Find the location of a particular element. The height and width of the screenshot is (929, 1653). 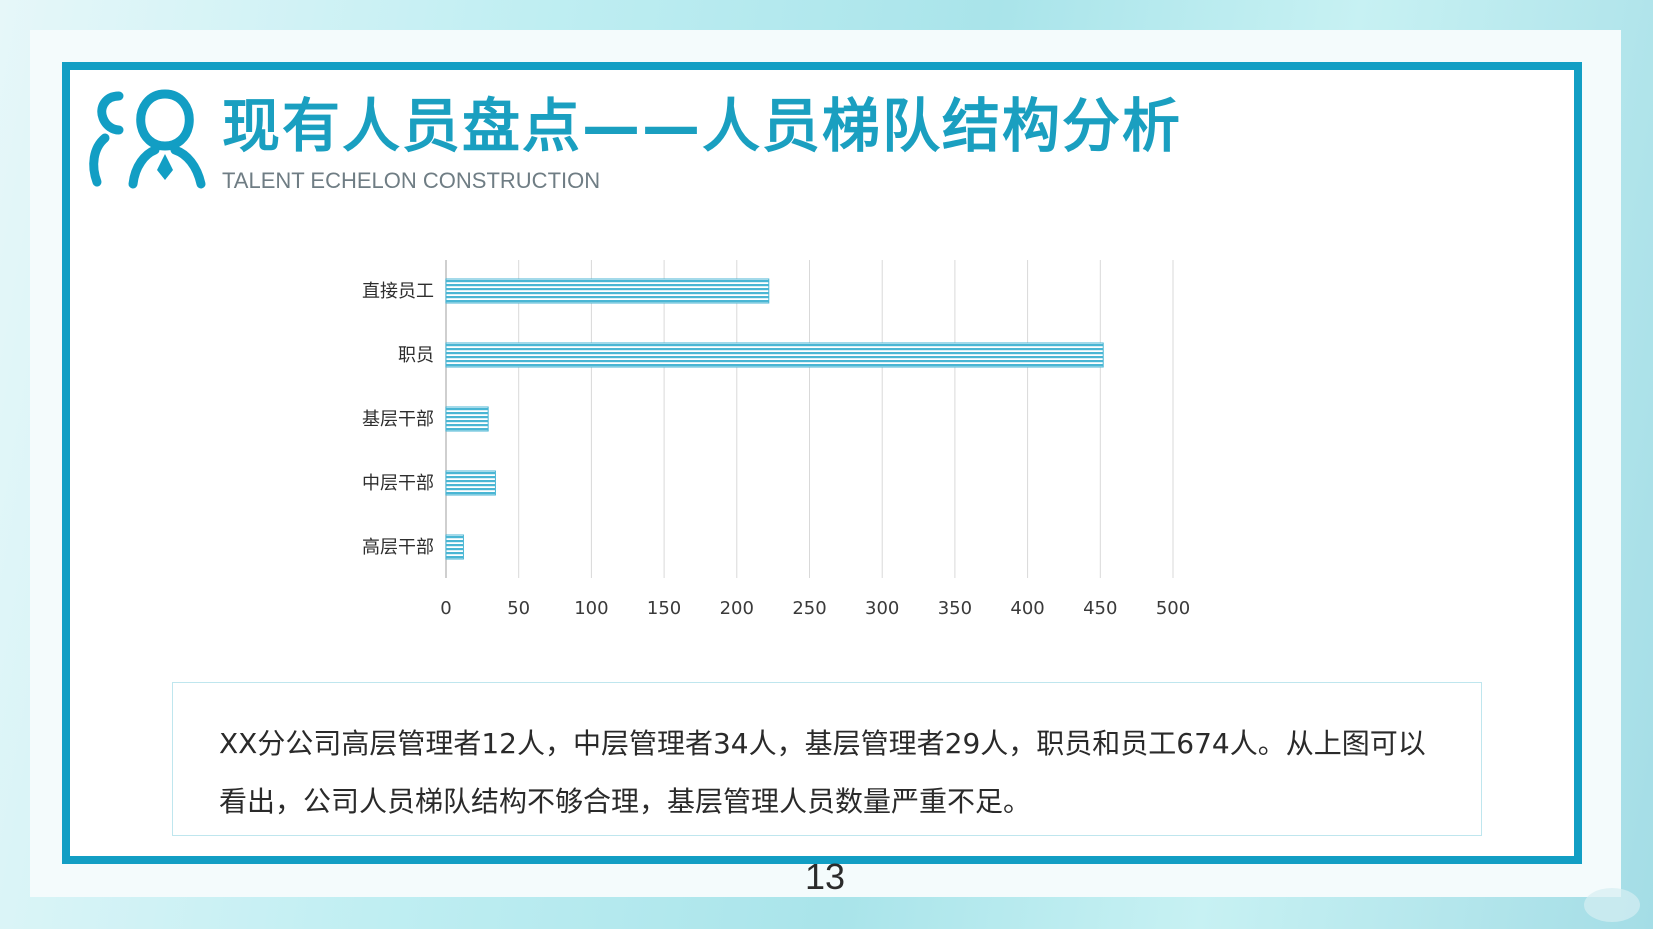

x-tick-label: 400 is located at coordinates (1027, 608).